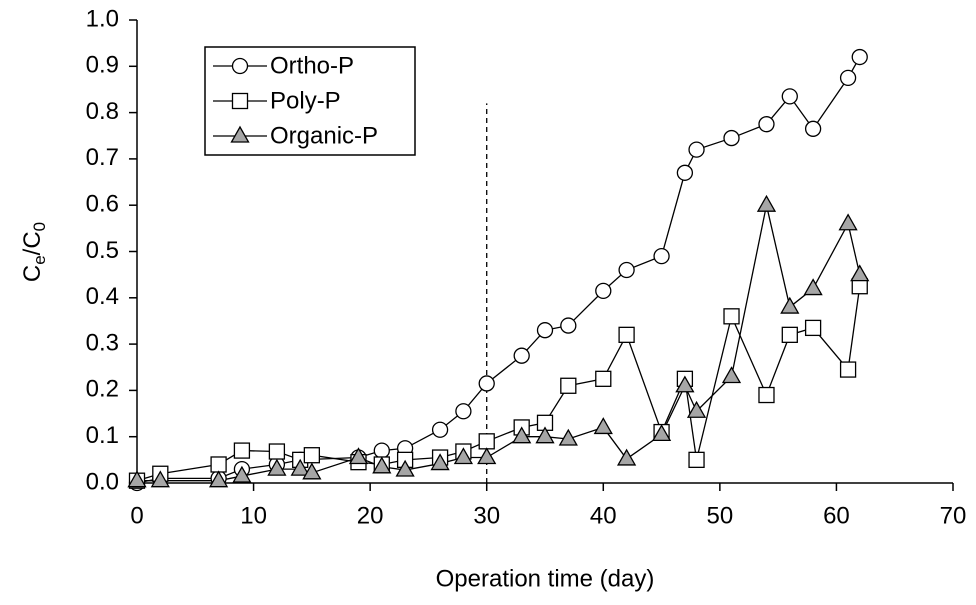 This screenshot has width=976, height=605. What do you see at coordinates (102, 435) in the screenshot?
I see `y-tick-label: 0.1` at bounding box center [102, 435].